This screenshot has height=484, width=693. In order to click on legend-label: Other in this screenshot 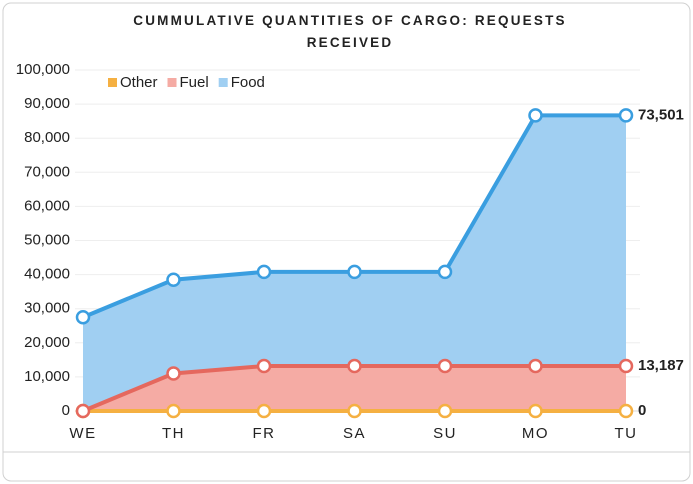, I will do `click(139, 82)`.